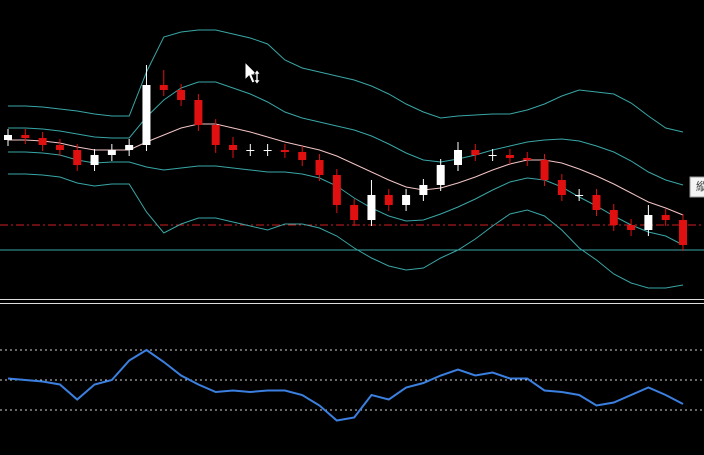 This screenshot has height=455, width=704. What do you see at coordinates (257, 77) in the screenshot?
I see `cursor-resize` at bounding box center [257, 77].